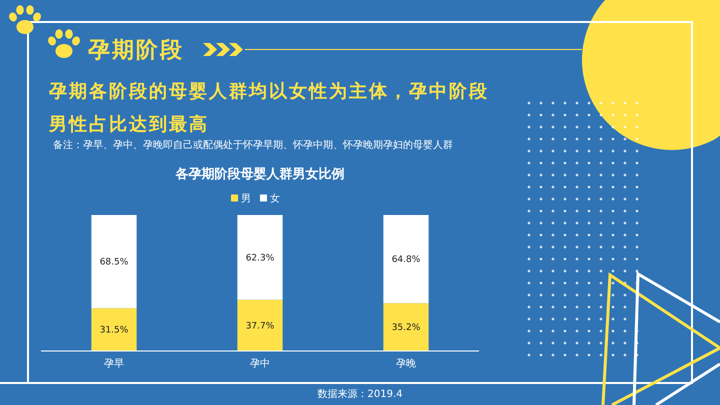 This screenshot has height=405, width=720. I want to click on x-tick-label: 孕晚, so click(406, 364).